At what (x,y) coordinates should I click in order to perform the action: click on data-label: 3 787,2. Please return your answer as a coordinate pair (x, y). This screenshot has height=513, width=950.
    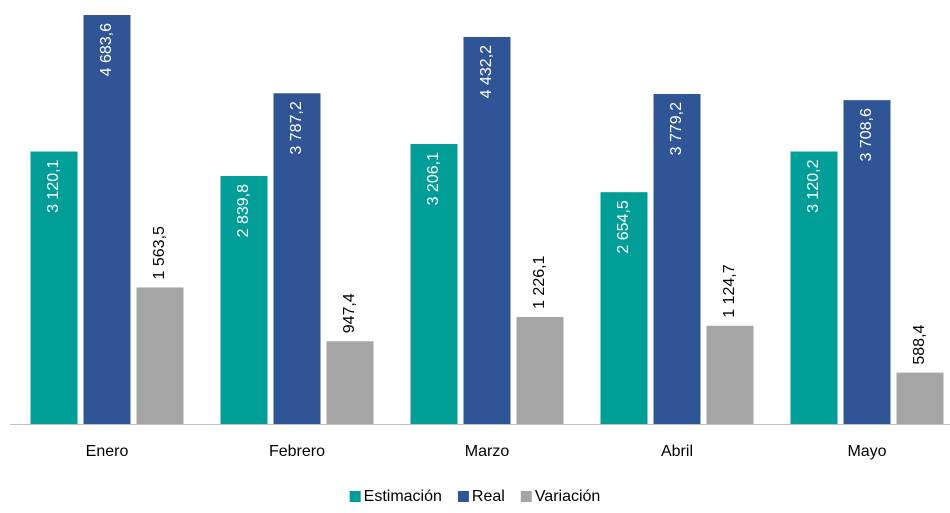
    Looking at the image, I should click on (296, 127).